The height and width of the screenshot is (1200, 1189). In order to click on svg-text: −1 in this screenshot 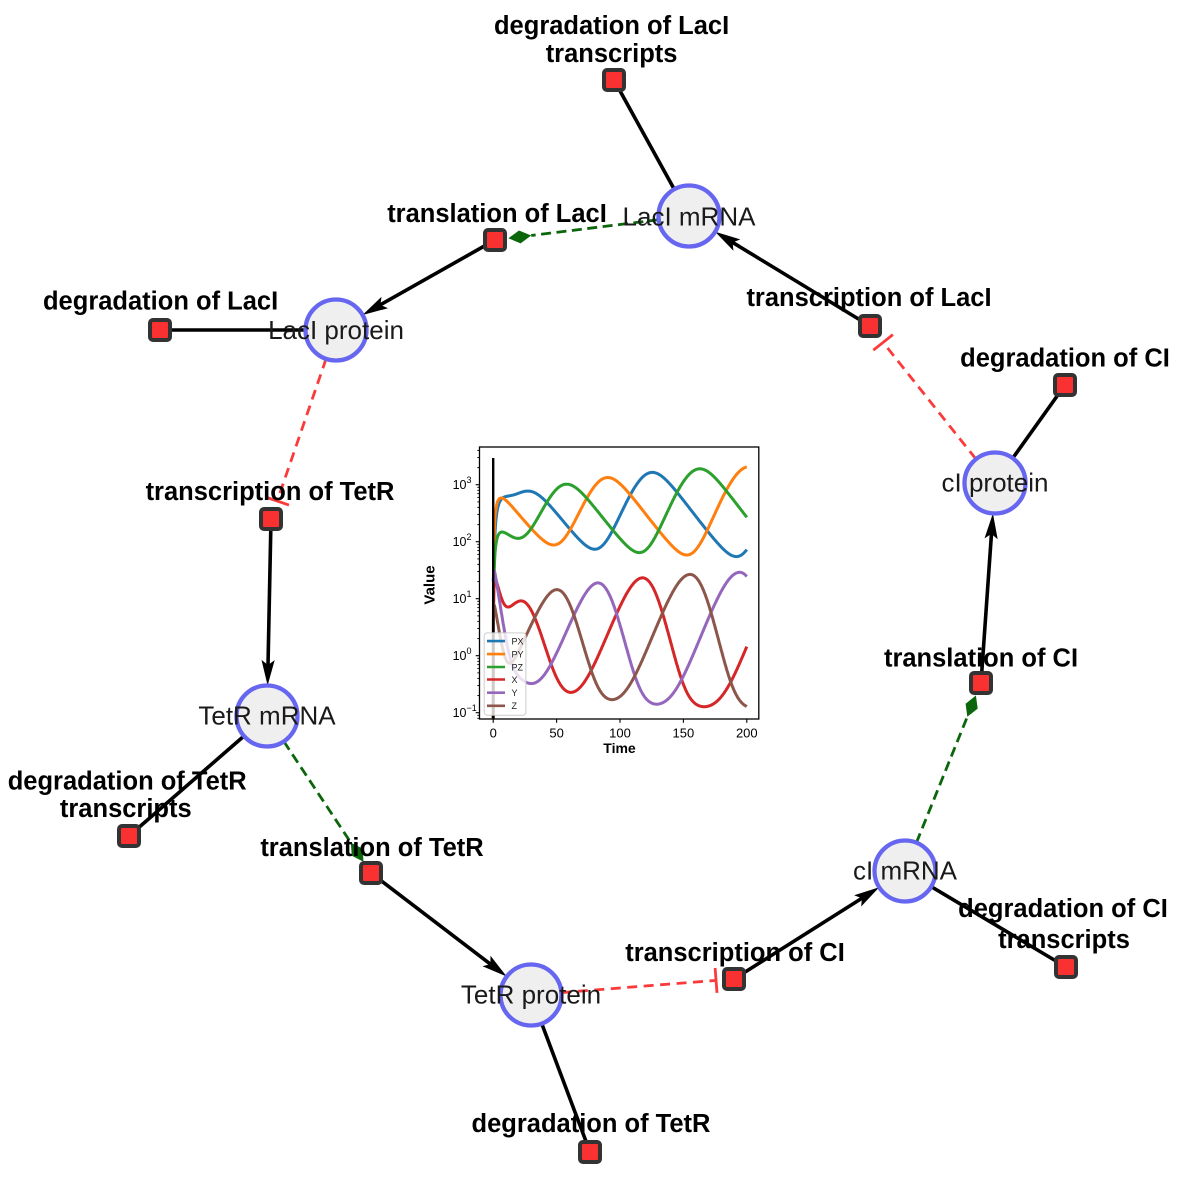, I will do `click(472, 708)`.